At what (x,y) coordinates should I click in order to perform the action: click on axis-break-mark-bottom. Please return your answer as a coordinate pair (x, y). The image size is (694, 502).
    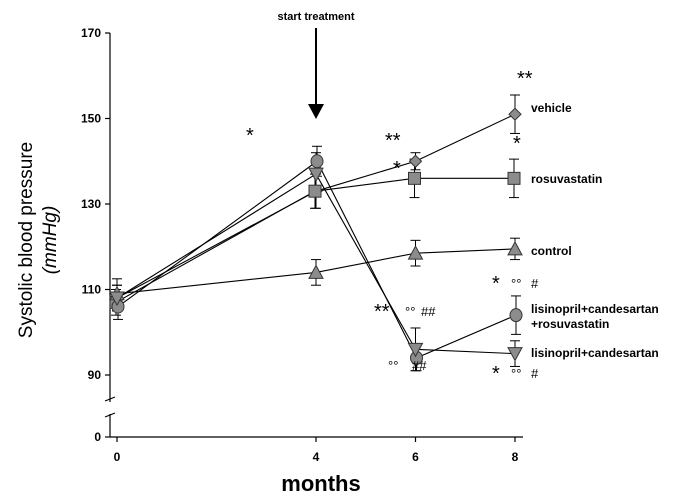
    Looking at the image, I should click on (110, 415).